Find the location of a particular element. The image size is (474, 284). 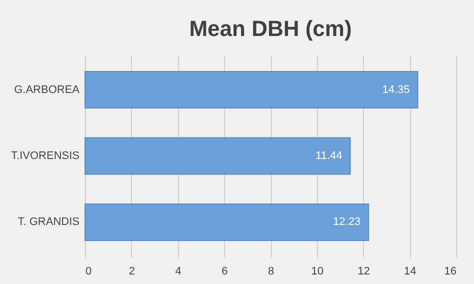

x-tick-label: 14 is located at coordinates (410, 272).